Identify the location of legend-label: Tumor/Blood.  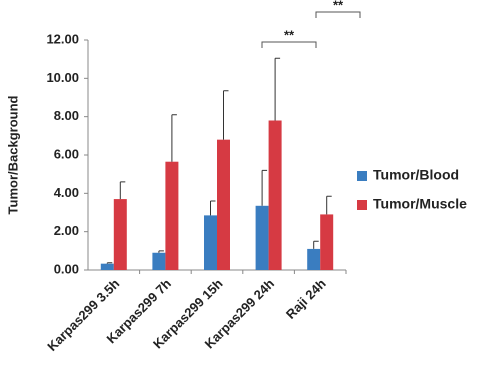
(416, 175).